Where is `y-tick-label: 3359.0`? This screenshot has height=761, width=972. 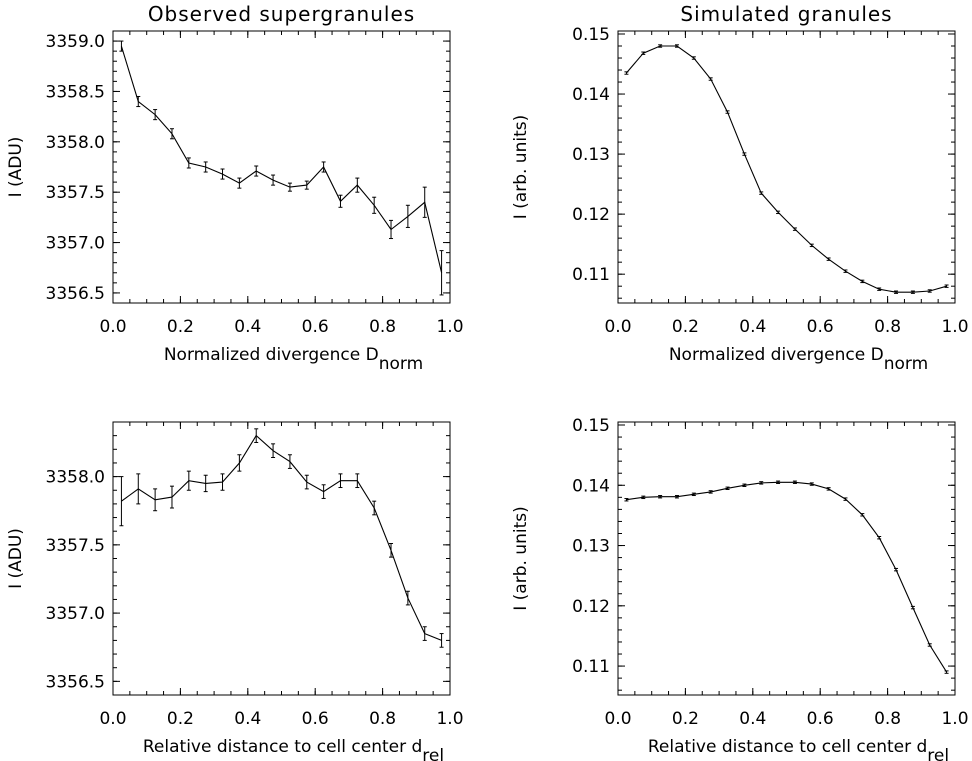 y-tick-label: 3359.0 is located at coordinates (75, 42).